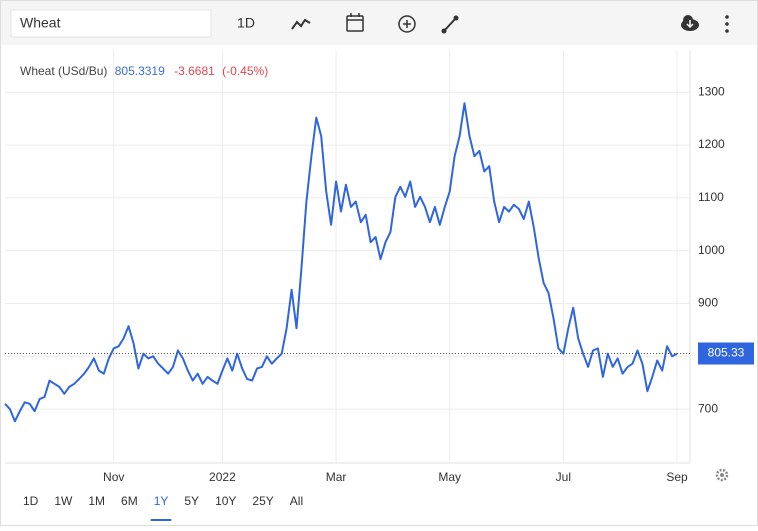  What do you see at coordinates (222, 477) in the screenshot?
I see `x-tick-label: 2022` at bounding box center [222, 477].